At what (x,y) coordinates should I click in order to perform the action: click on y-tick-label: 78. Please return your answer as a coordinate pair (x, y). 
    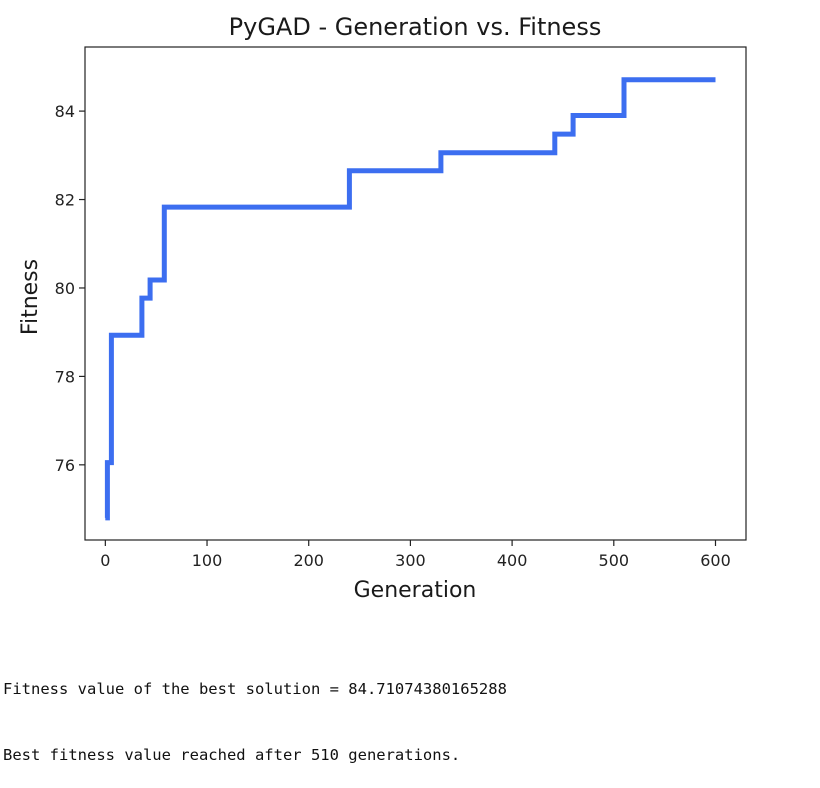
    Looking at the image, I should click on (65, 376).